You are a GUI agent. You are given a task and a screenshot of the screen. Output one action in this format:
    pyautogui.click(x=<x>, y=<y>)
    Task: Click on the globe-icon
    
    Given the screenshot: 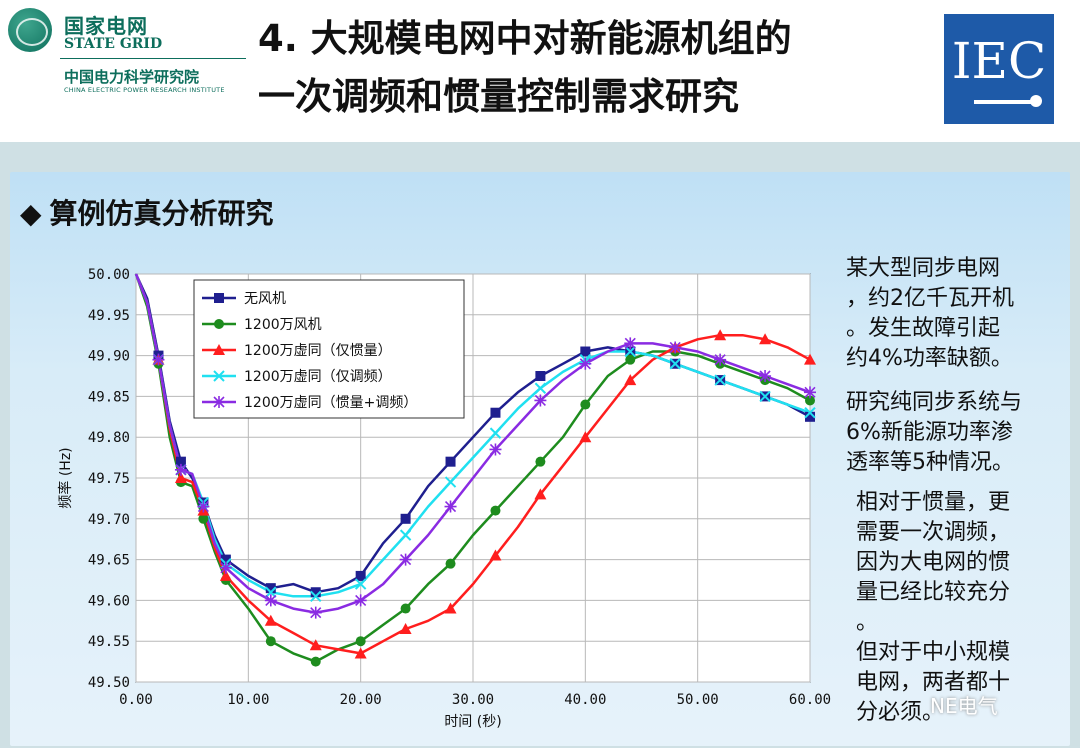 What is the action you would take?
    pyautogui.click(x=30, y=30)
    